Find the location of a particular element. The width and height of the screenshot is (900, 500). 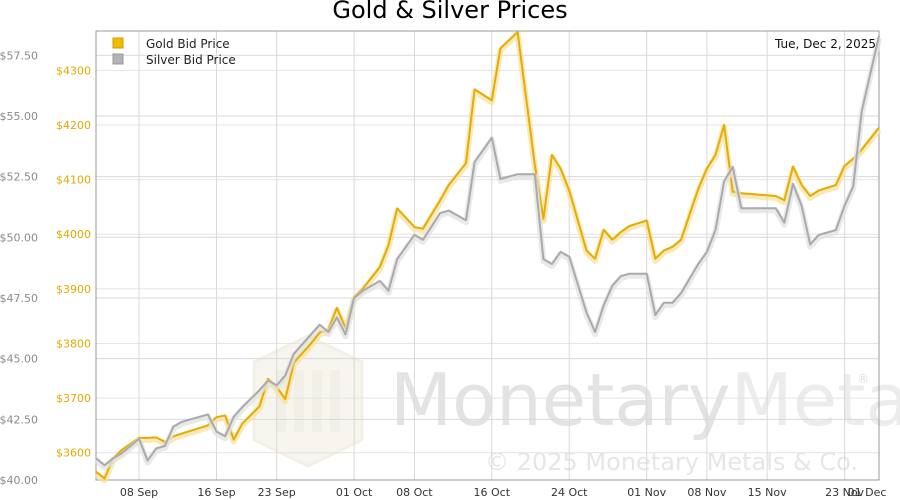

x-tick-label: 15 Nov is located at coordinates (767, 492).